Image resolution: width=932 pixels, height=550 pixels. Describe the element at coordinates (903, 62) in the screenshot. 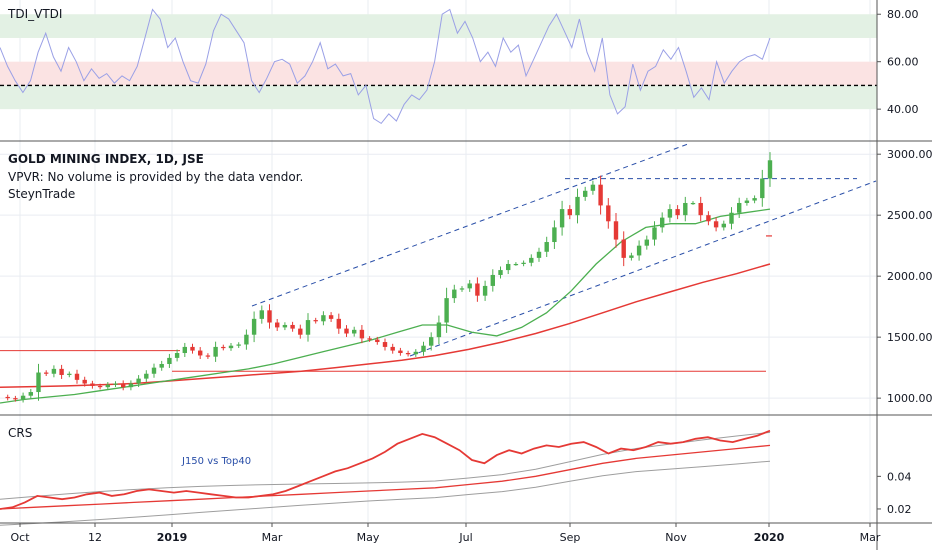

I see `oscillator-axis-tick-label: 60.00` at that location.